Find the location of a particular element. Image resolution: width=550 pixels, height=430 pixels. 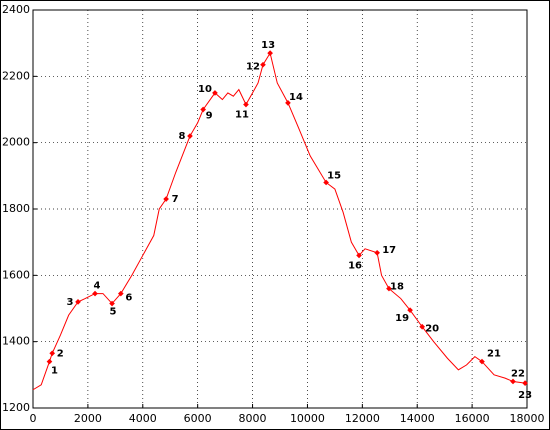

point-label: 4 is located at coordinates (97, 286).